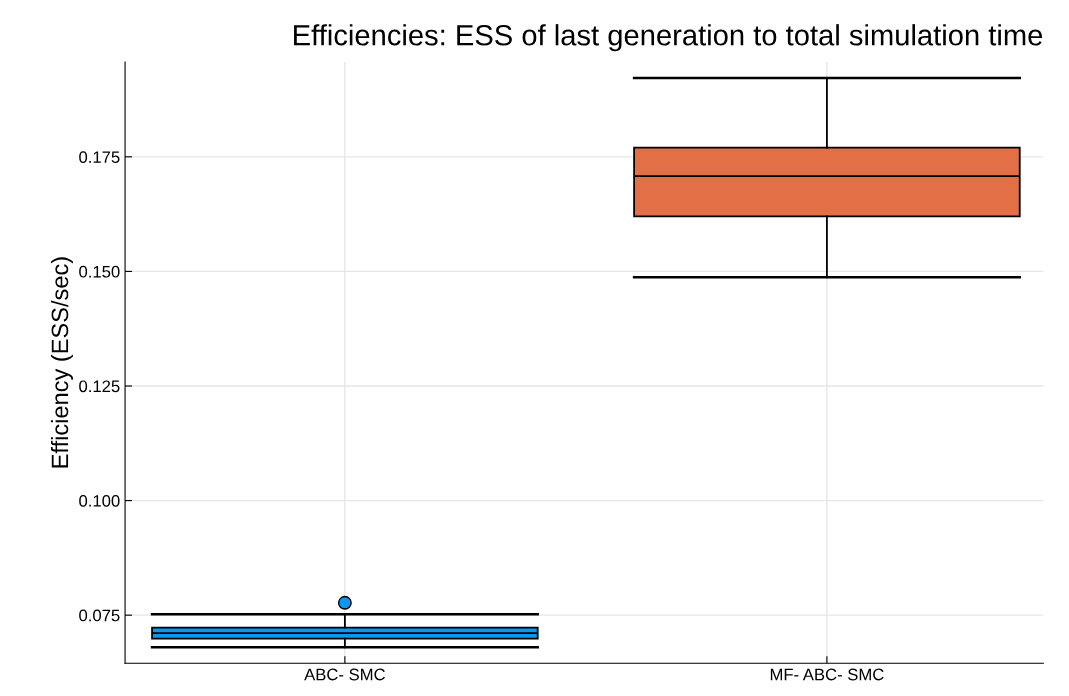  What do you see at coordinates (99, 386) in the screenshot?
I see `y-tick-label: 0.125` at bounding box center [99, 386].